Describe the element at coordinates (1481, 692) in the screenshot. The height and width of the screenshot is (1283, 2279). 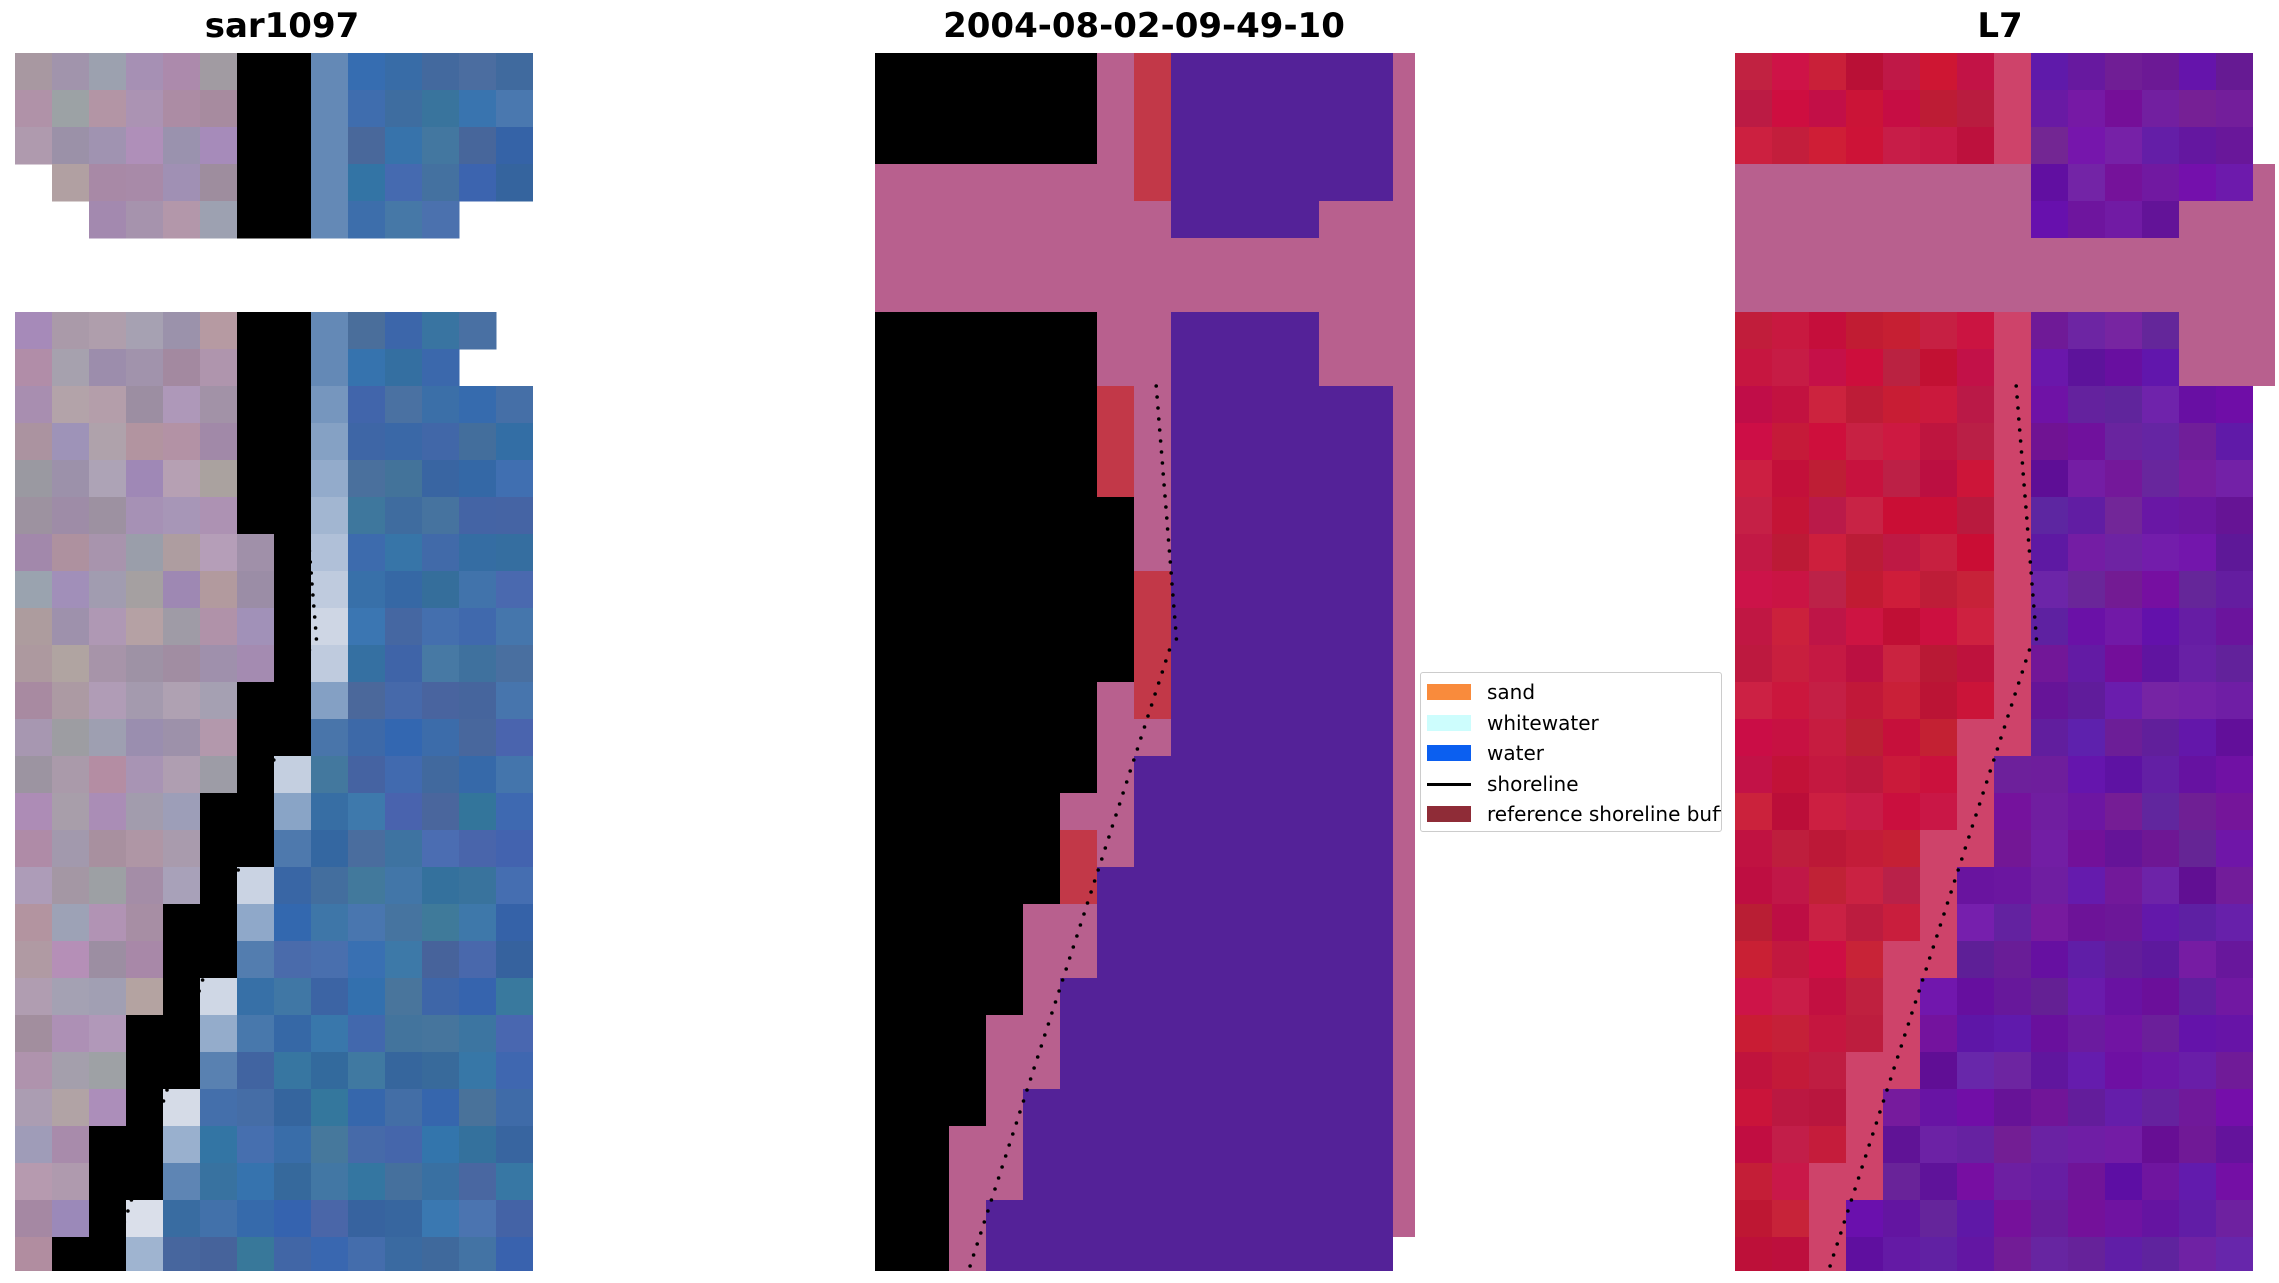
I see `legend-item-sand: sand` at that location.